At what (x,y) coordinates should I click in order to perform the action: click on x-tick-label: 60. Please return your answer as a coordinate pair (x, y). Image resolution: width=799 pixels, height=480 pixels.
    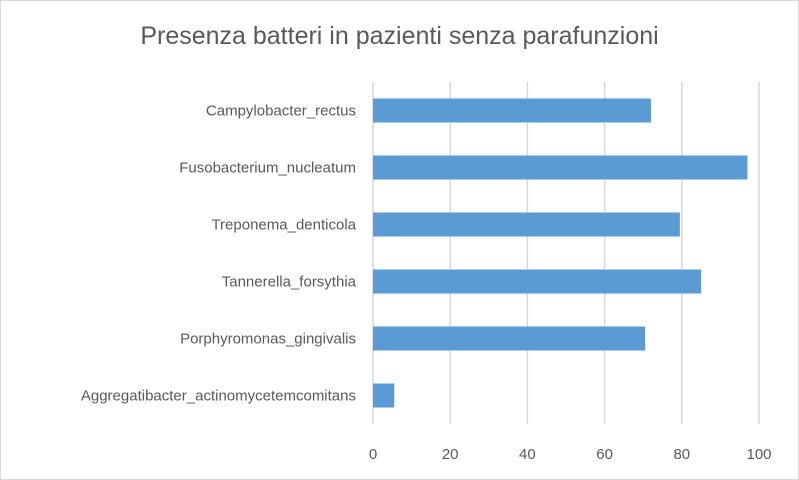
    Looking at the image, I should click on (604, 454).